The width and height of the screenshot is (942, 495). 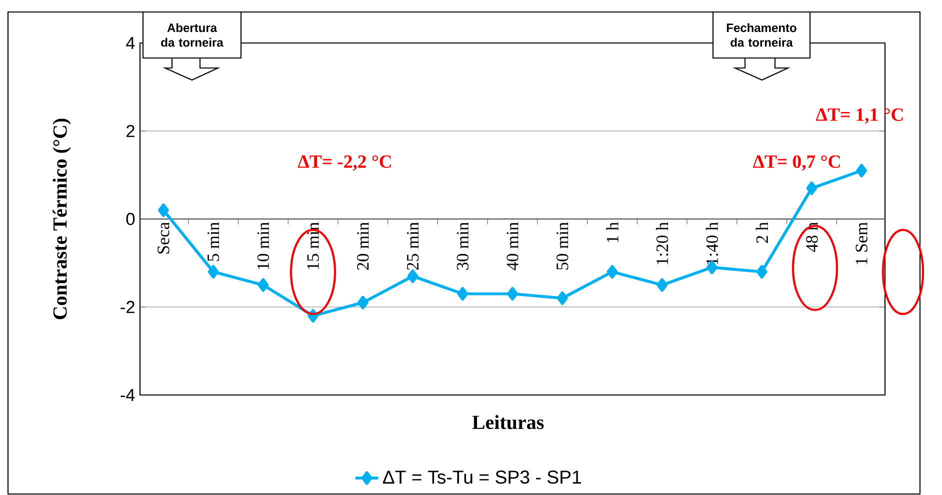 What do you see at coordinates (164, 238) in the screenshot?
I see `x-tick-label: Seca` at bounding box center [164, 238].